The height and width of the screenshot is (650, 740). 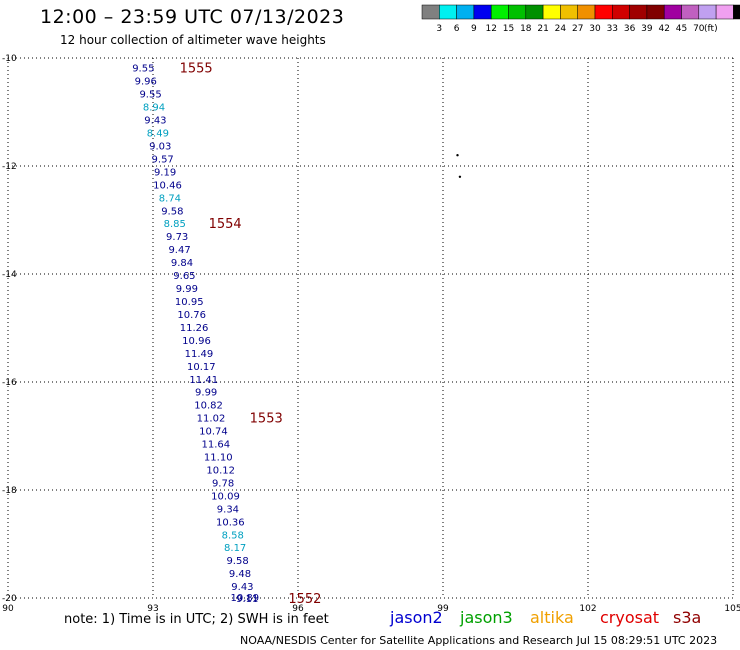 What do you see at coordinates (146, 82) in the screenshot?
I see `wave-height-value: 9.96` at bounding box center [146, 82].